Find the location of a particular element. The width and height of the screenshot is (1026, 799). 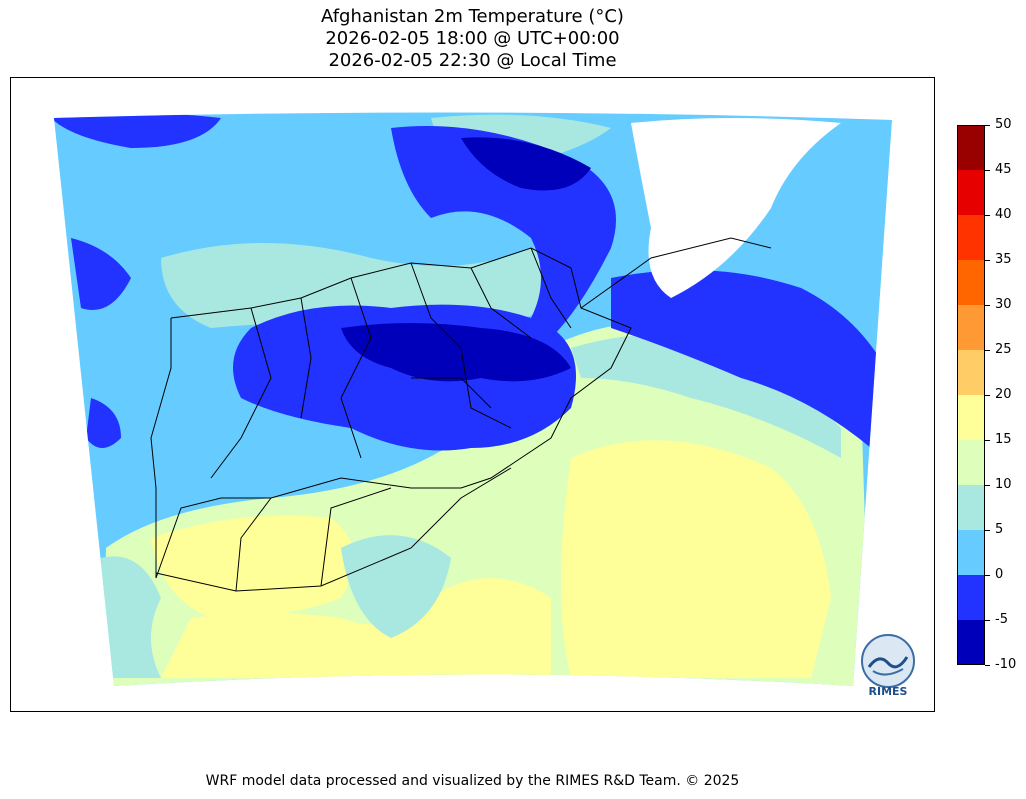

colorbar-tick-label: 10 is located at coordinates (1003, 484).